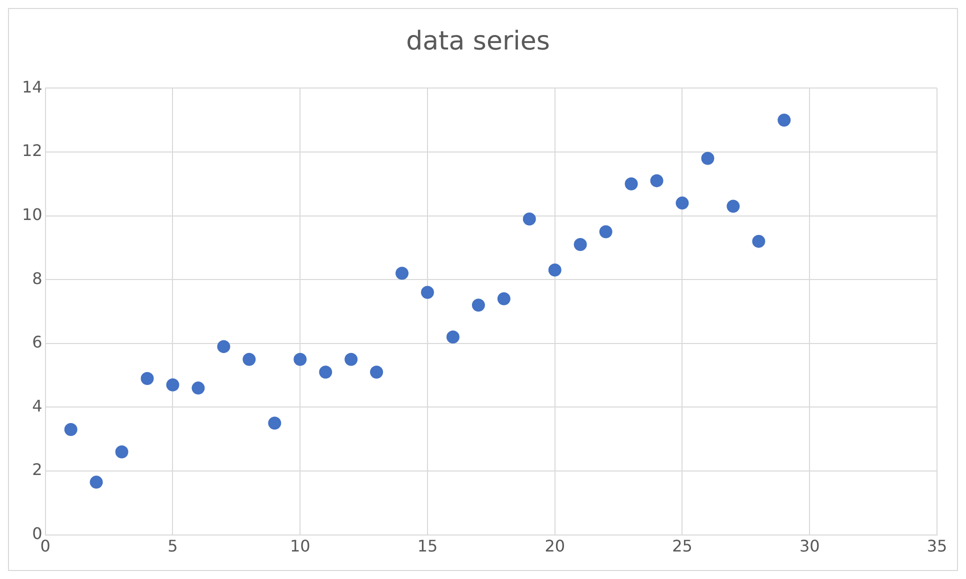 Image resolution: width=966 pixels, height=579 pixels. Describe the element at coordinates (37, 342) in the screenshot. I see `y-tick-label: 6` at that location.